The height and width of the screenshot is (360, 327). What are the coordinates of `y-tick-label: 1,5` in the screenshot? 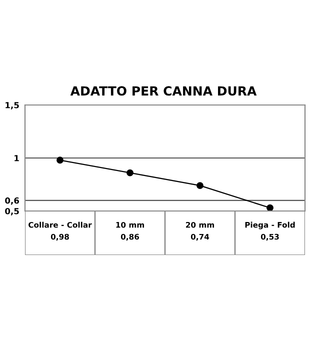 It's located at (12, 106).